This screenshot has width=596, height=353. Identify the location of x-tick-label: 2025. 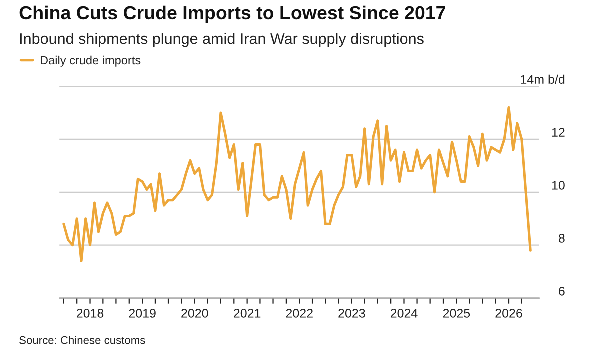
(456, 313).